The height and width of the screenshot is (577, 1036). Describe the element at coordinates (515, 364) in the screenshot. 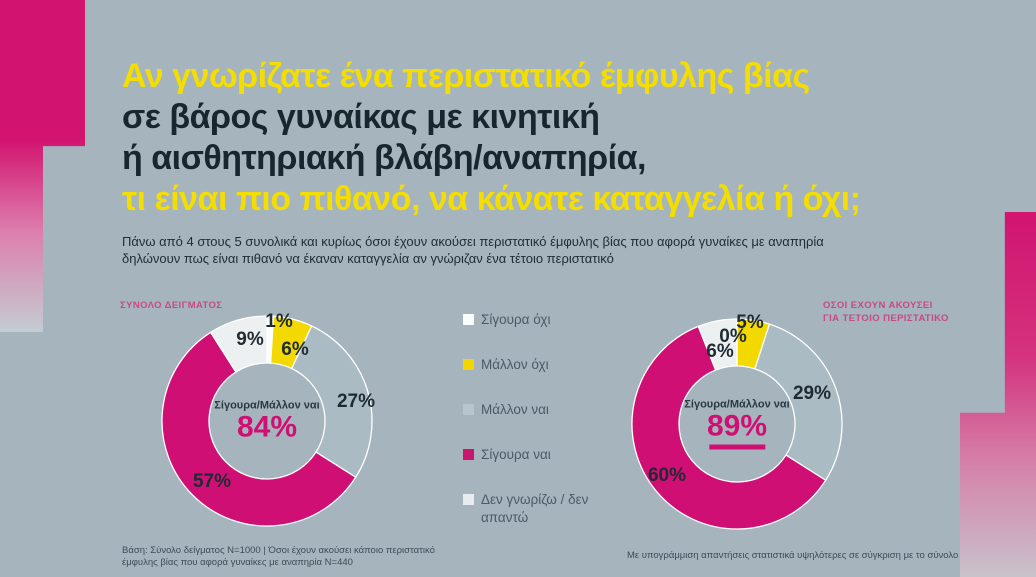

I see `legend-item-label: Μάλλον όχι` at that location.